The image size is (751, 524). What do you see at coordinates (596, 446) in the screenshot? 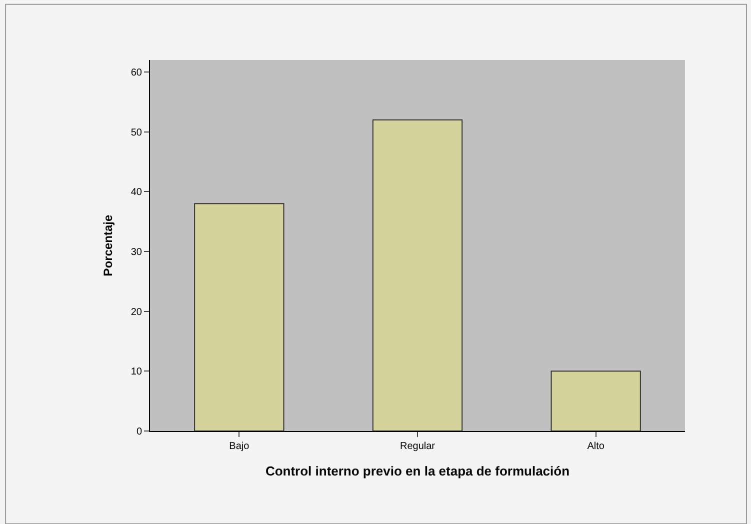
I see `x-tick-label: Alto` at bounding box center [596, 446].